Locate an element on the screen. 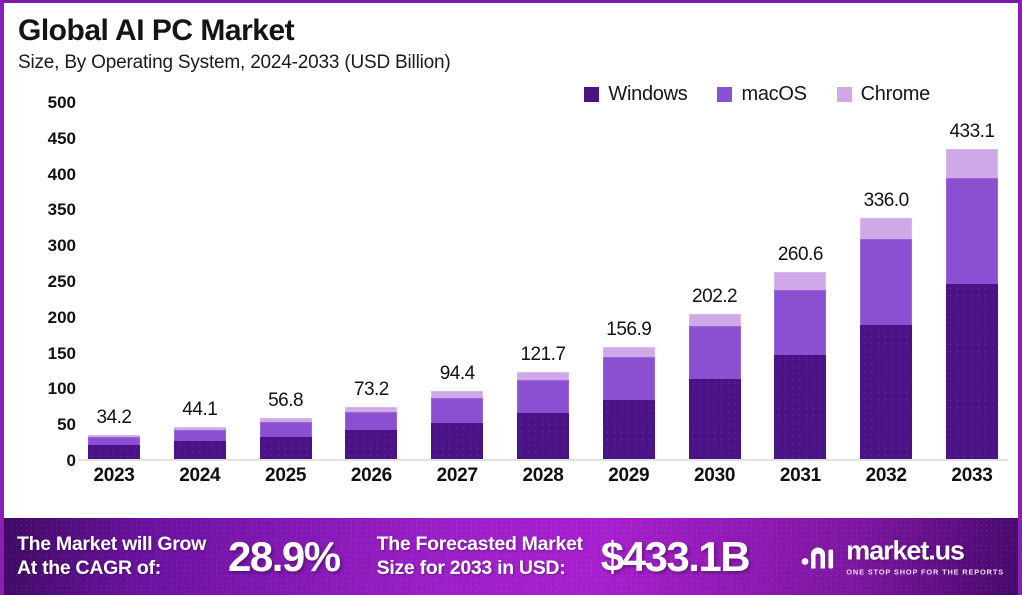  forecast-size-label-line2: Size for 2033 in USD: is located at coordinates (471, 567).